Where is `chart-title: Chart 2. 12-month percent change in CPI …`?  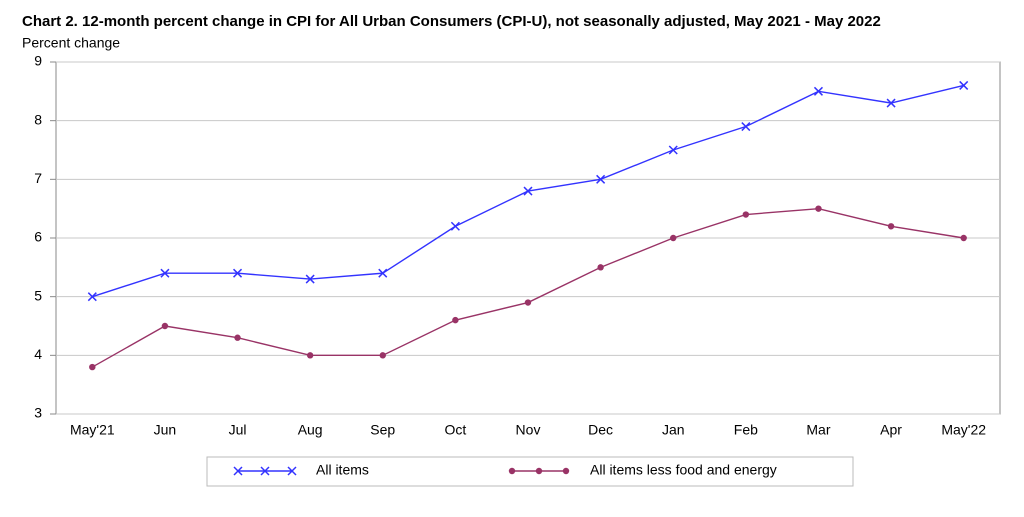
chart-title: Chart 2. 12-month percent change in CPI … is located at coordinates (451, 21).